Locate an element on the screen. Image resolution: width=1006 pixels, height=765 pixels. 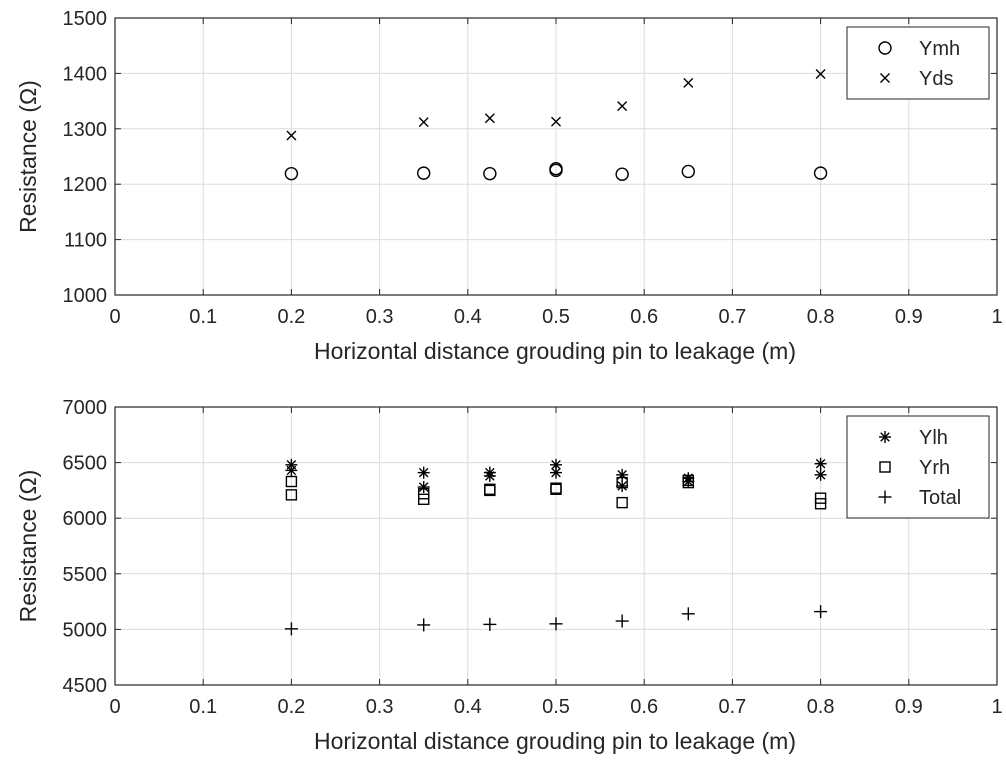
legend-label-ylh: Ylh is located at coordinates (933, 438).